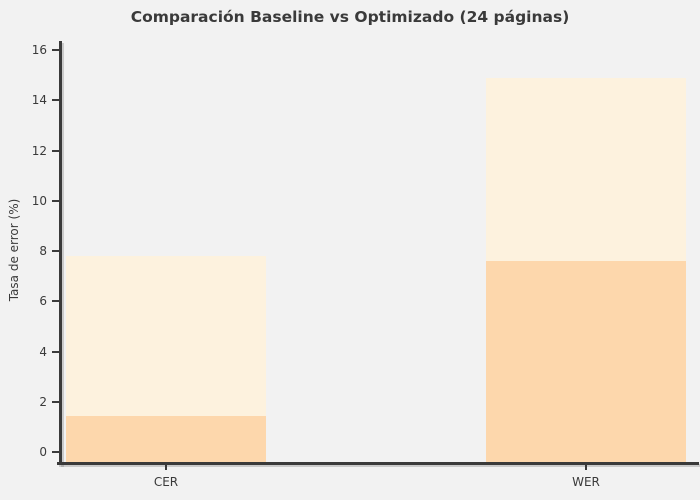  I want to click on y-tick-label: 0, so click(43, 452).